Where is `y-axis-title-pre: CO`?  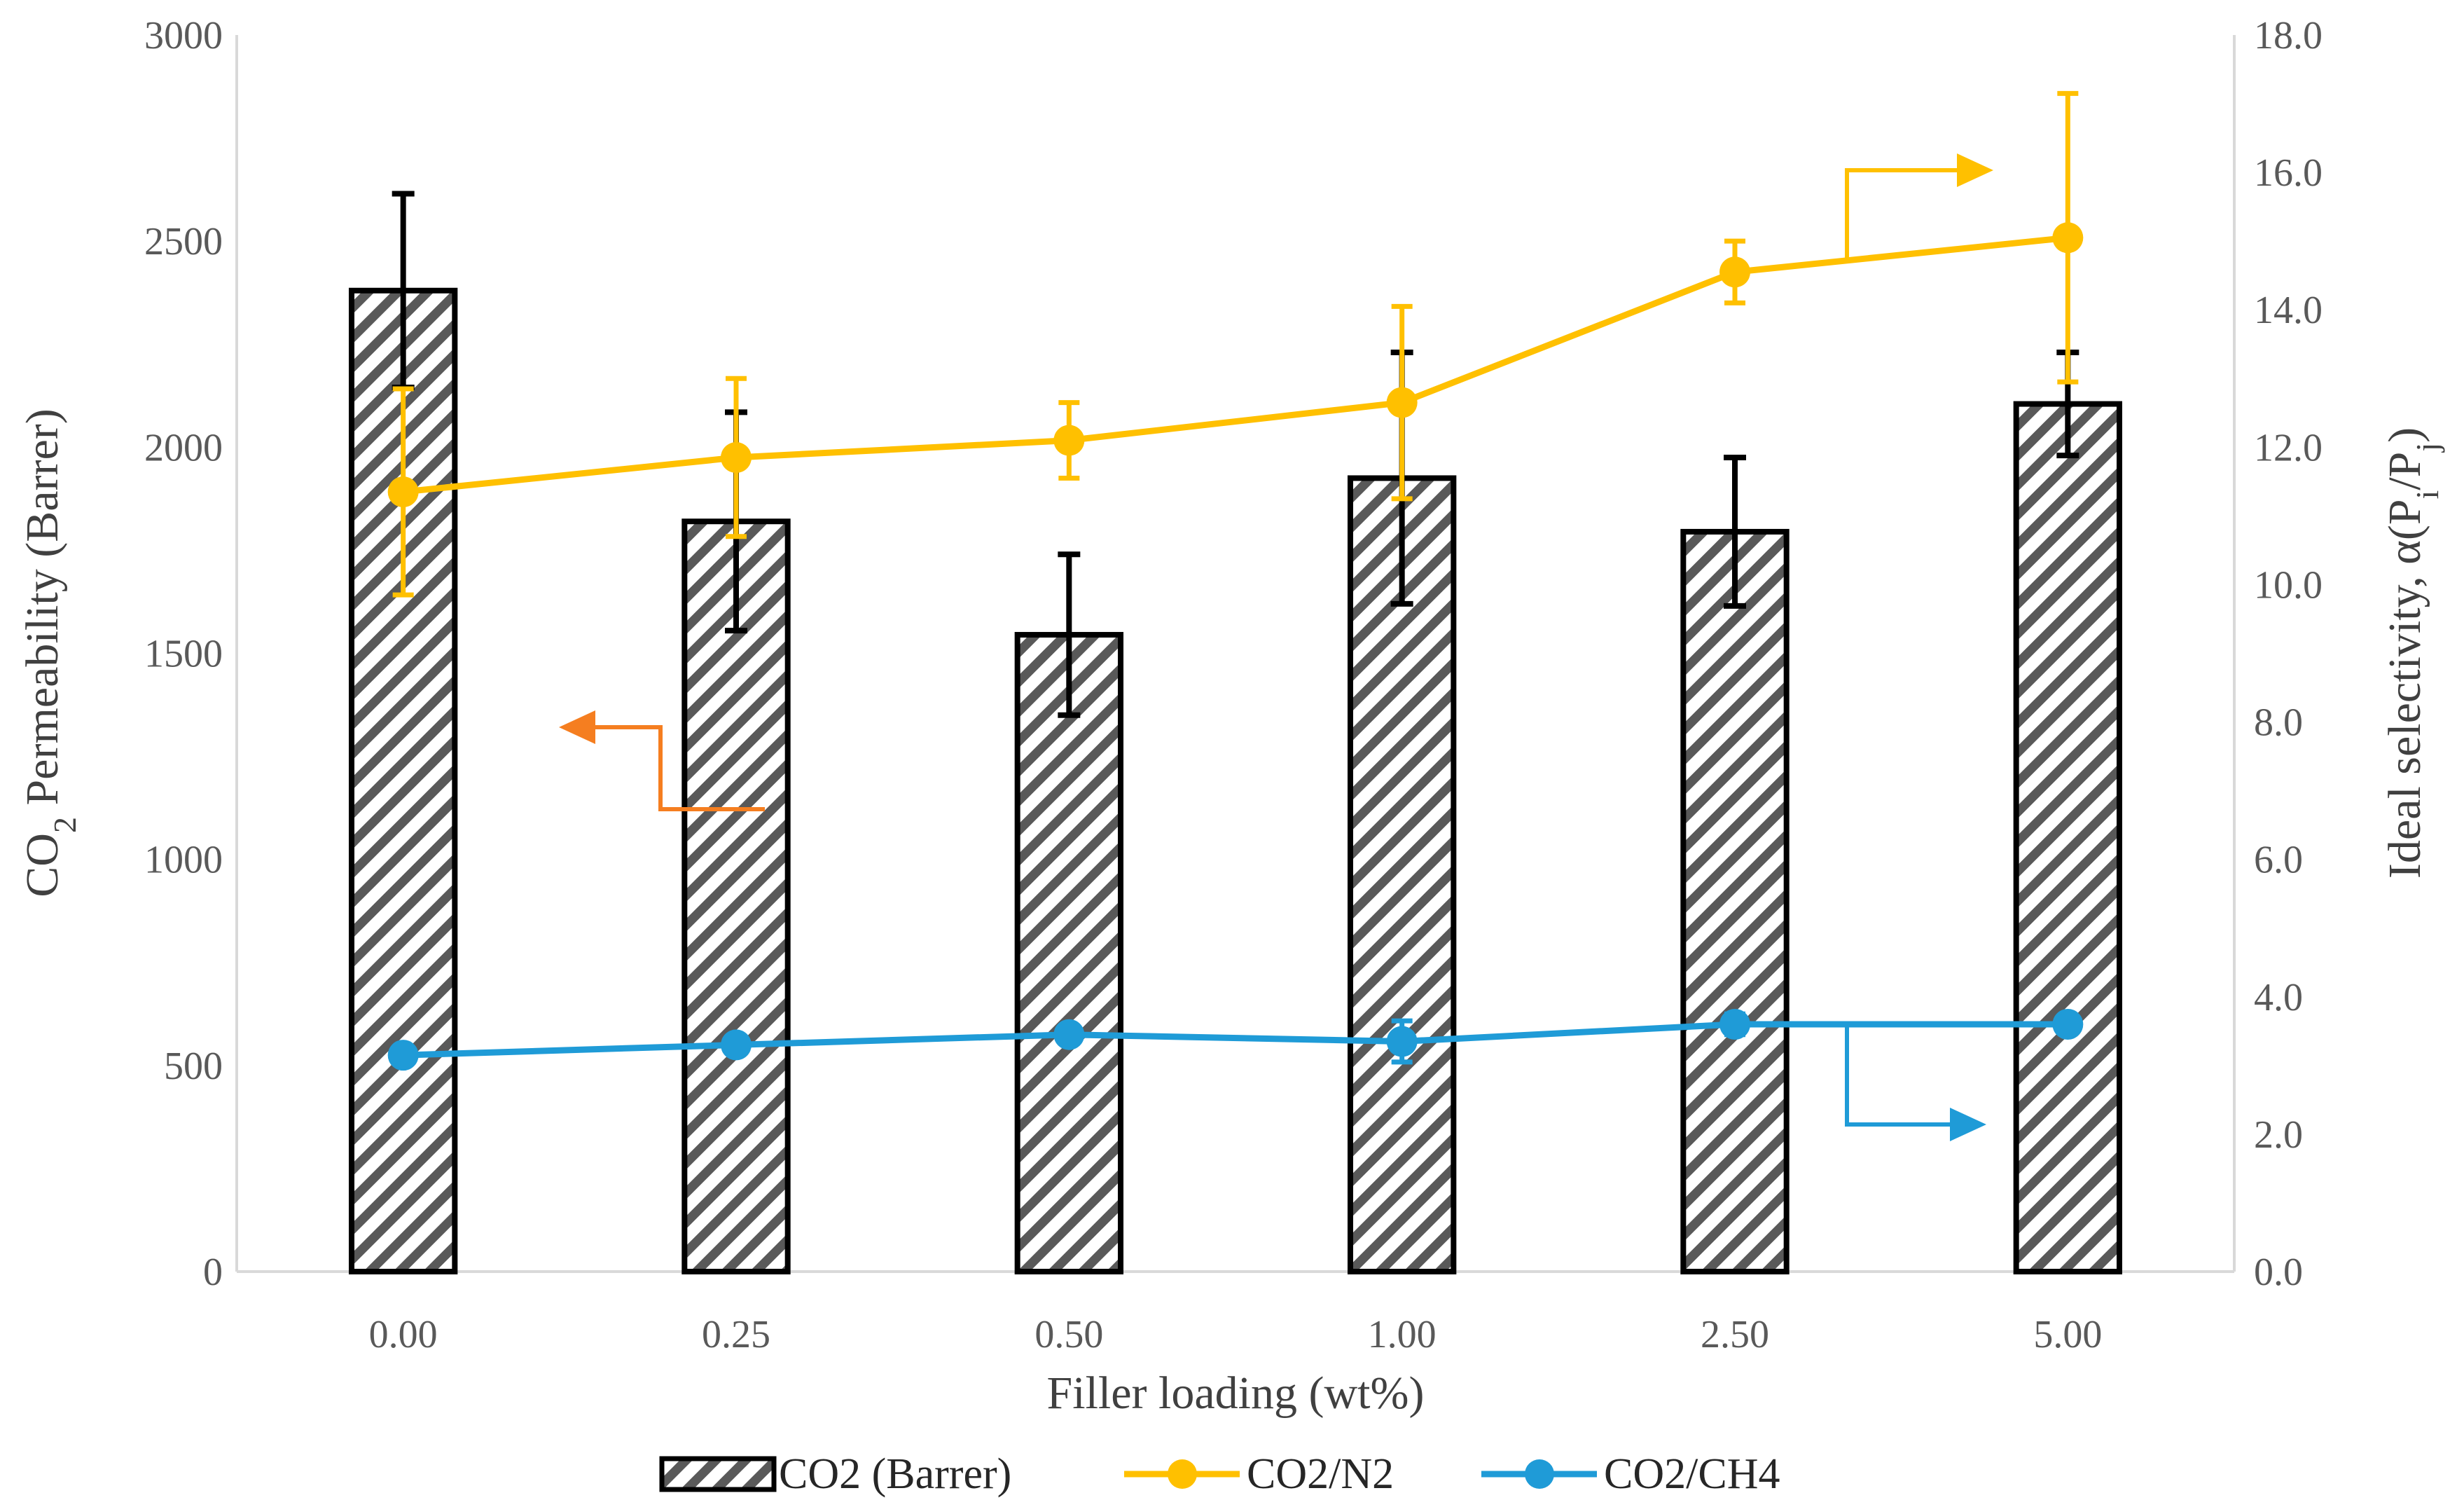 y-axis-title-pre: CO is located at coordinates (42, 865).